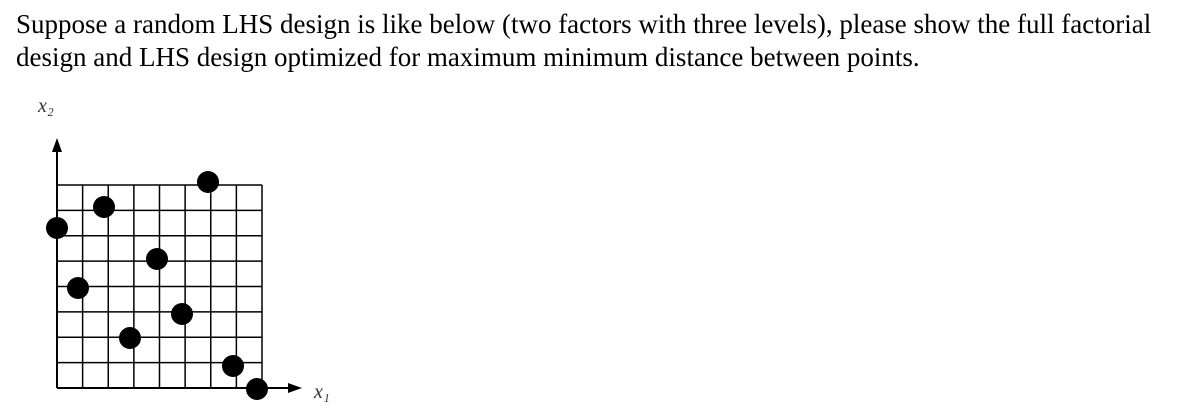  I want to click on x-axis-label: x₁, so click(321, 392).